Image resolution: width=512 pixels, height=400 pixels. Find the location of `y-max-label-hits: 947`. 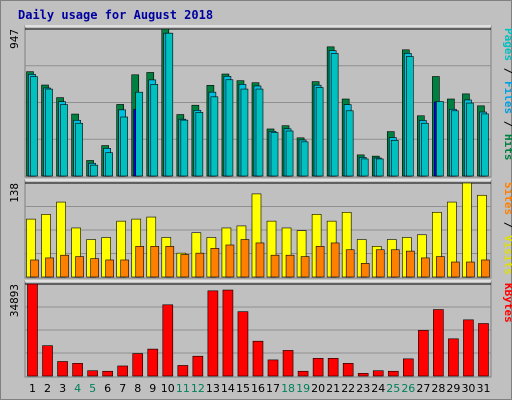

y-max-label-hits: 947 is located at coordinates (14, 39).